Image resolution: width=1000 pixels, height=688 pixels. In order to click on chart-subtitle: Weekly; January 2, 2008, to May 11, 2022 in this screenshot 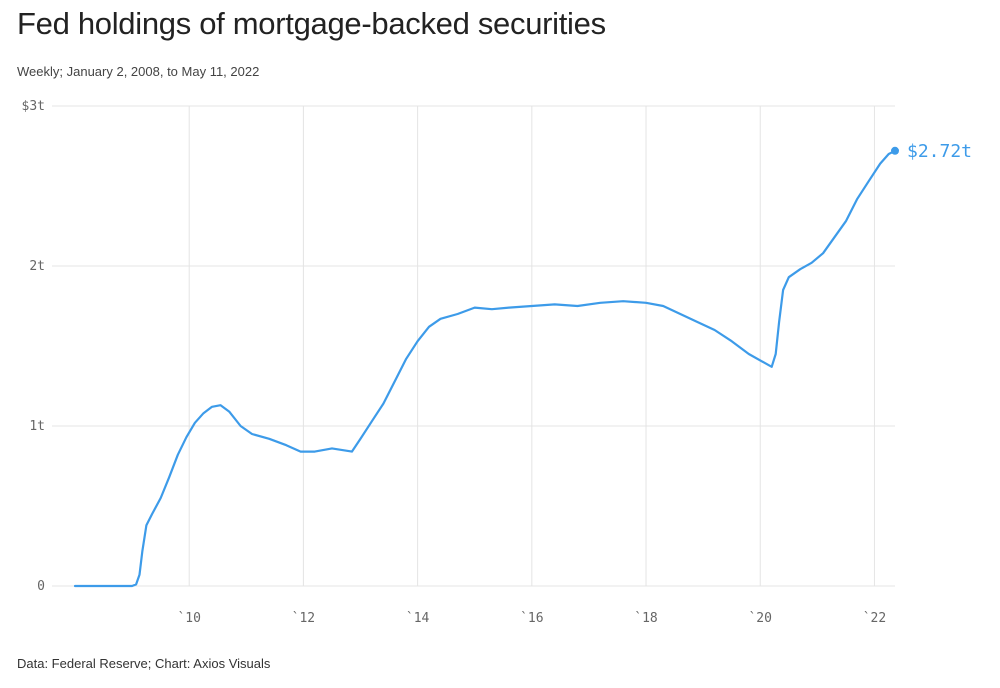, I will do `click(138, 71)`.